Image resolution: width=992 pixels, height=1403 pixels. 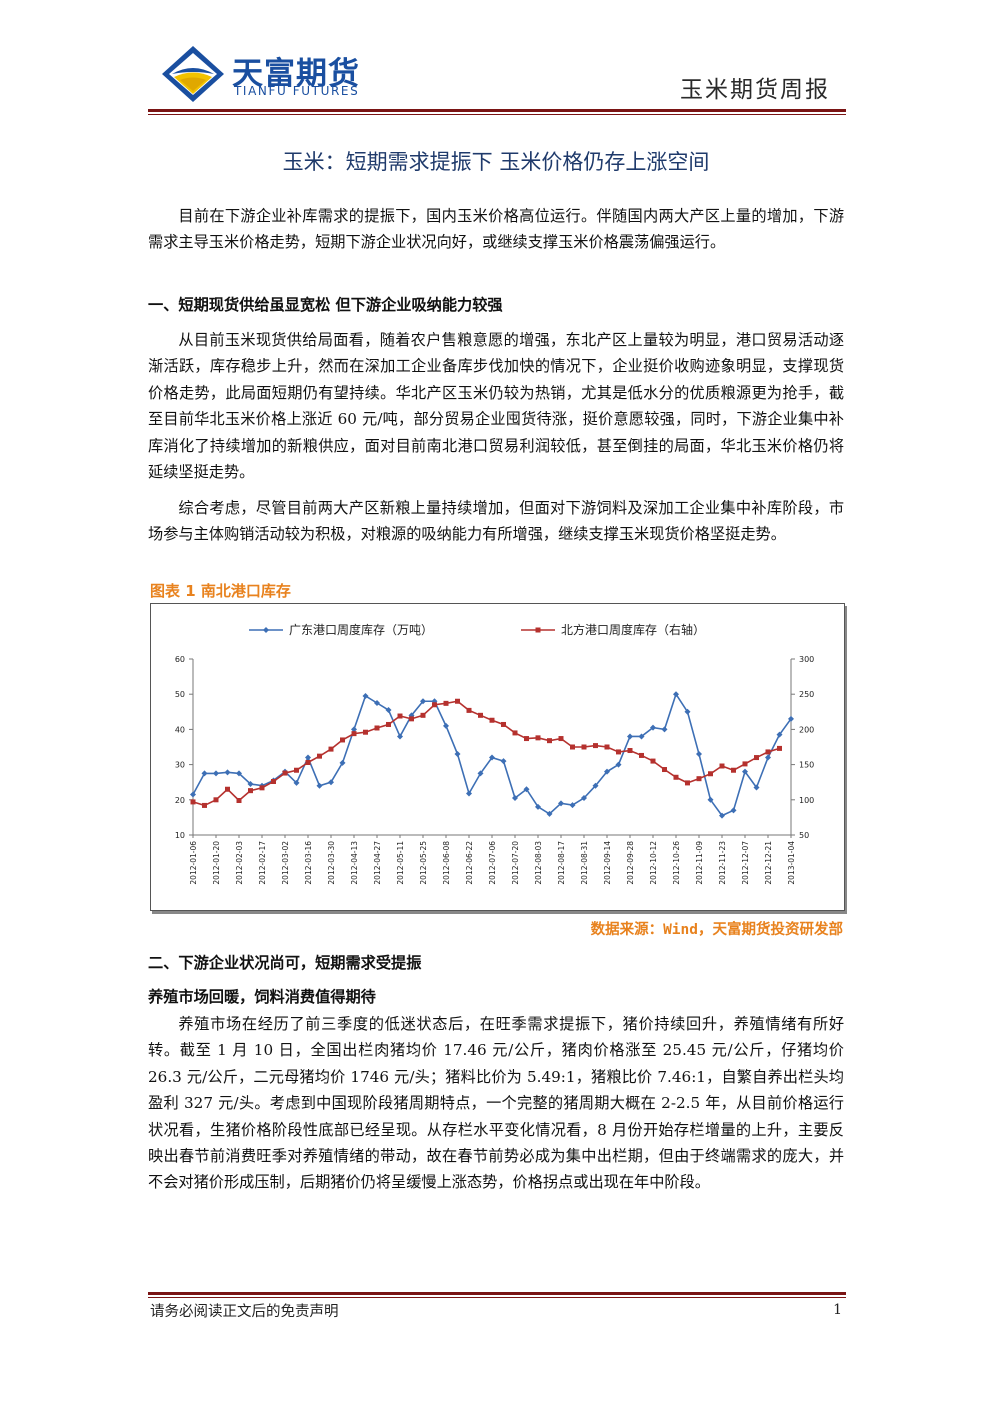 What do you see at coordinates (791, 863) in the screenshot?
I see `x-tick-label: 2013-01-04` at bounding box center [791, 863].